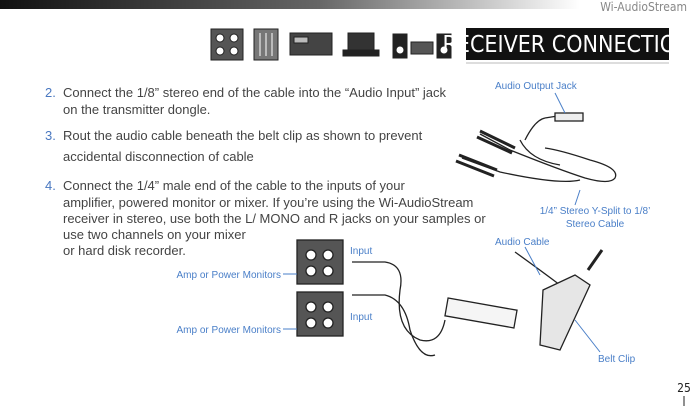 This screenshot has height=407, width=691. I want to click on device-icons, so click(331, 44).